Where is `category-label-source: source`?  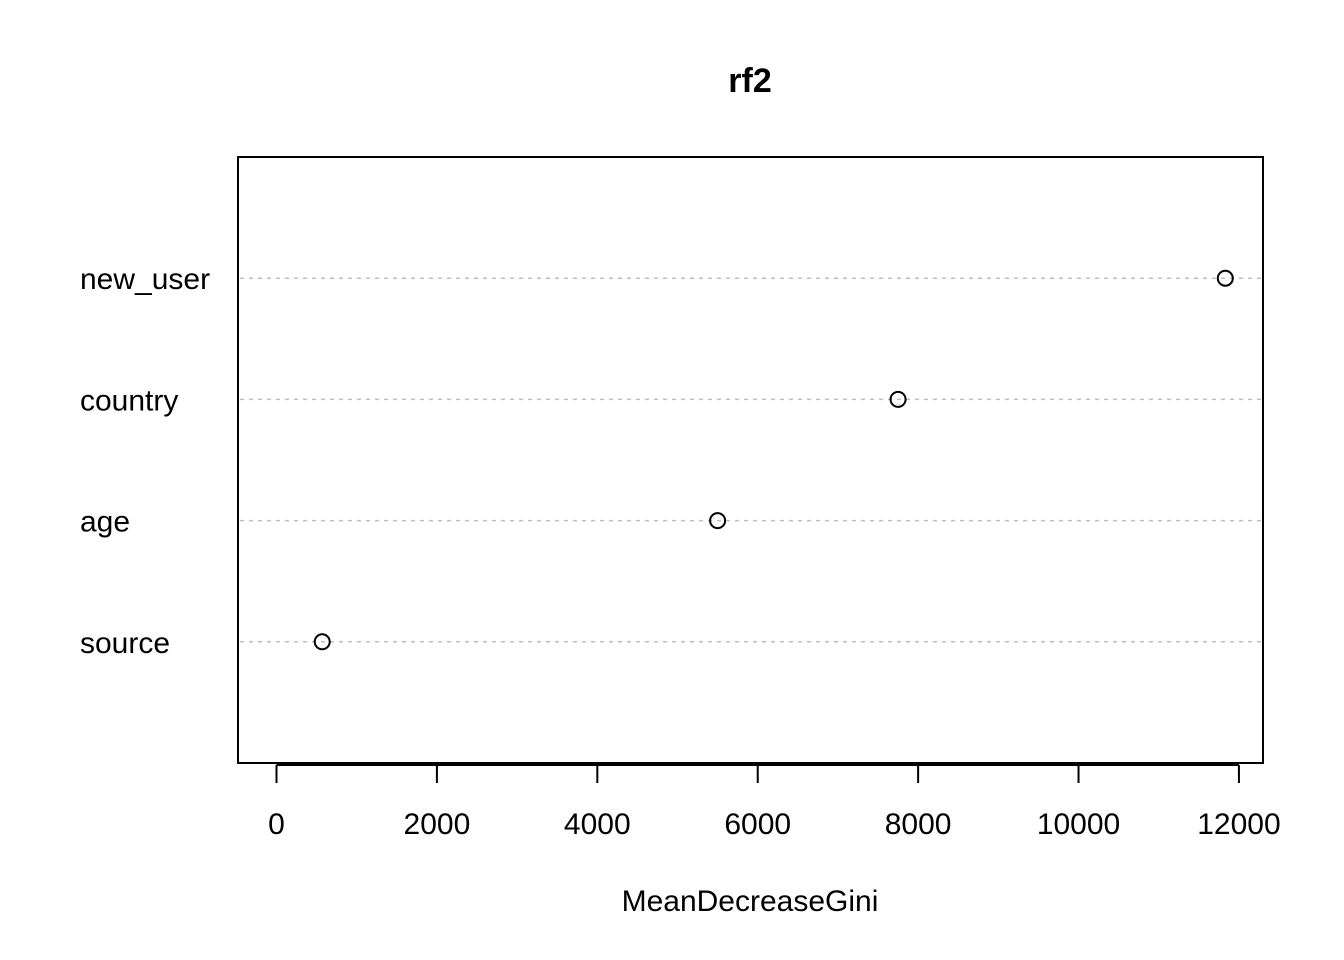 category-label-source: source is located at coordinates (125, 643).